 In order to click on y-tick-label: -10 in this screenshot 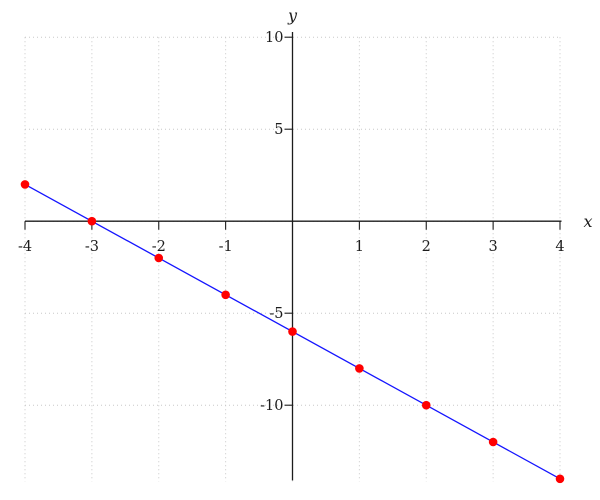, I will do `click(271, 406)`.